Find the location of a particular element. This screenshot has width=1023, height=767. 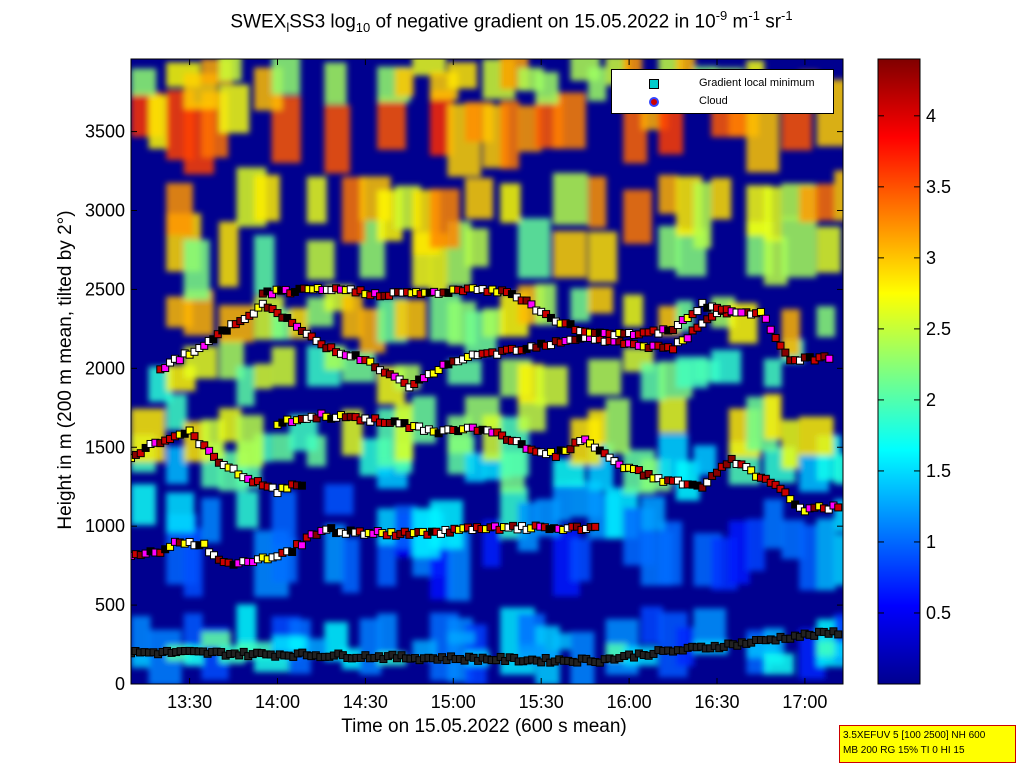

y-tick-label: 1500 is located at coordinates (105, 447).